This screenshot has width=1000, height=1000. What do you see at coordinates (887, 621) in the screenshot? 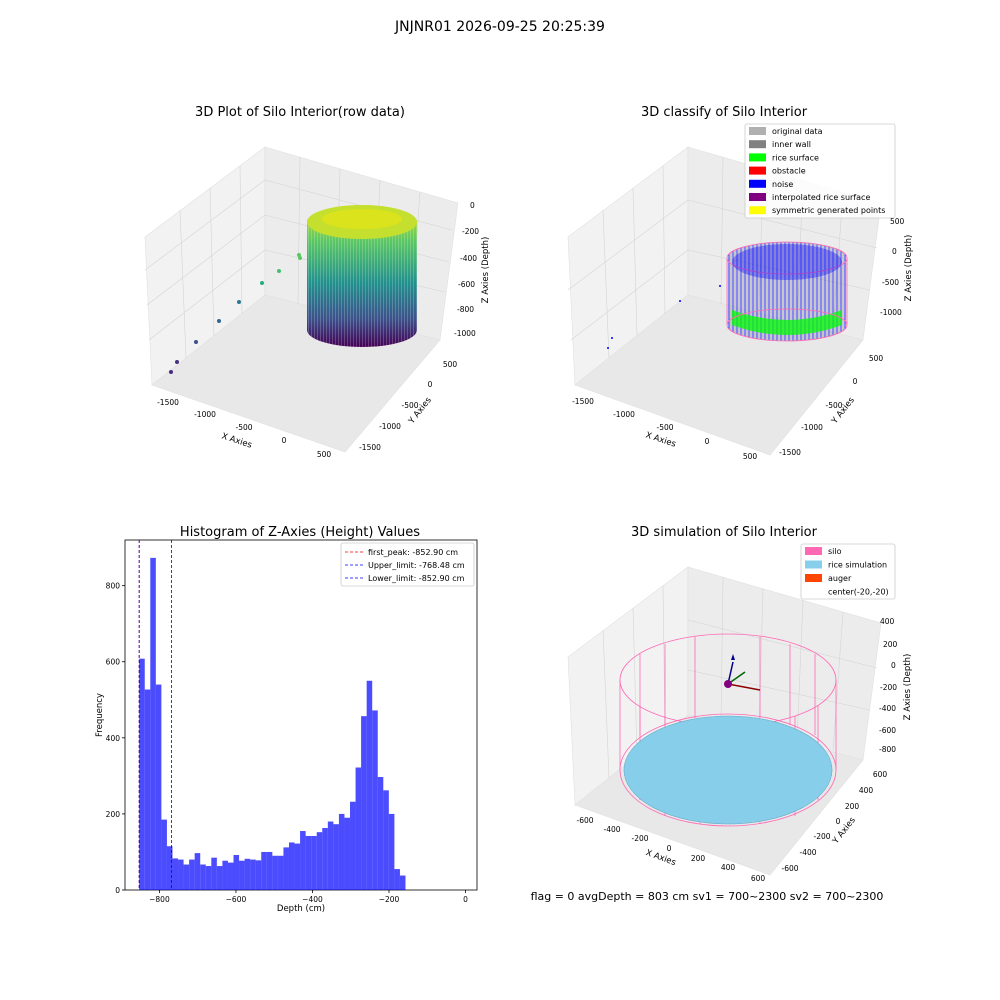
I see `sim-ztick: 400` at bounding box center [887, 621].